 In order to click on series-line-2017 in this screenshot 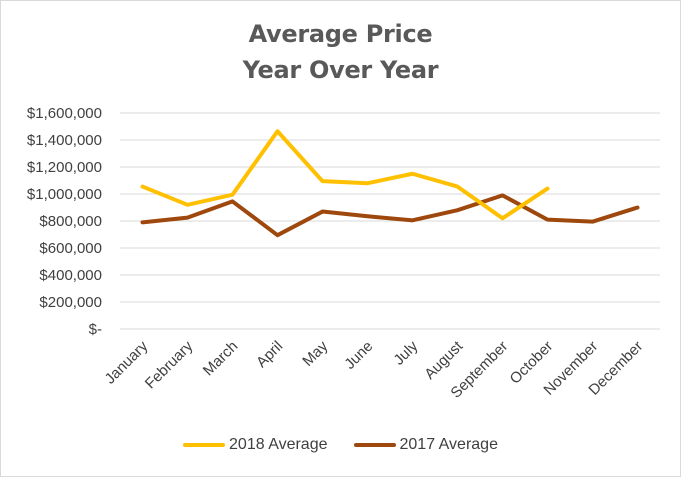, I will do `click(390, 215)`.